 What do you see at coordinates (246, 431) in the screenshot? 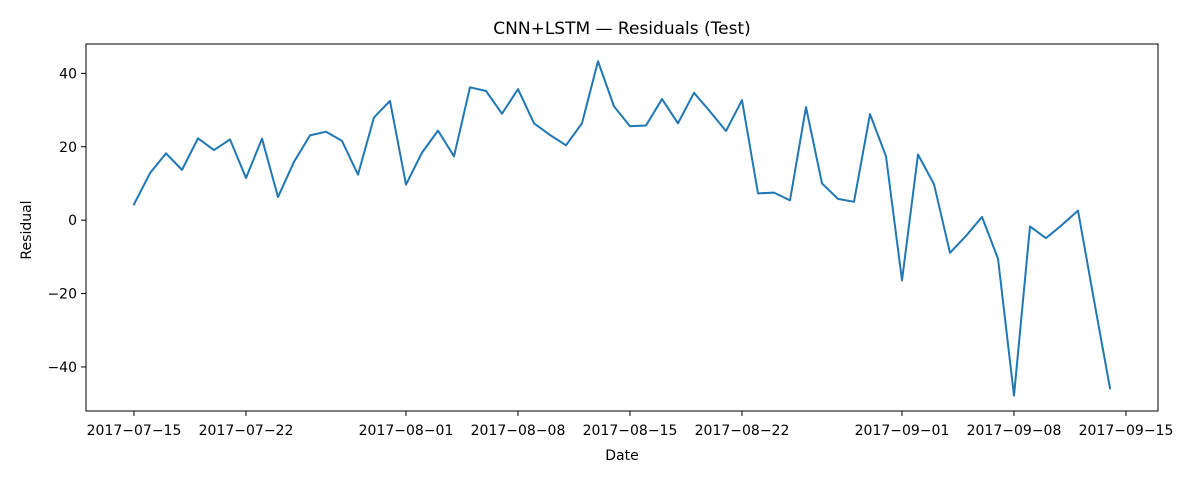
I see `x-tick-label-1: 2017−07−22` at bounding box center [246, 431].